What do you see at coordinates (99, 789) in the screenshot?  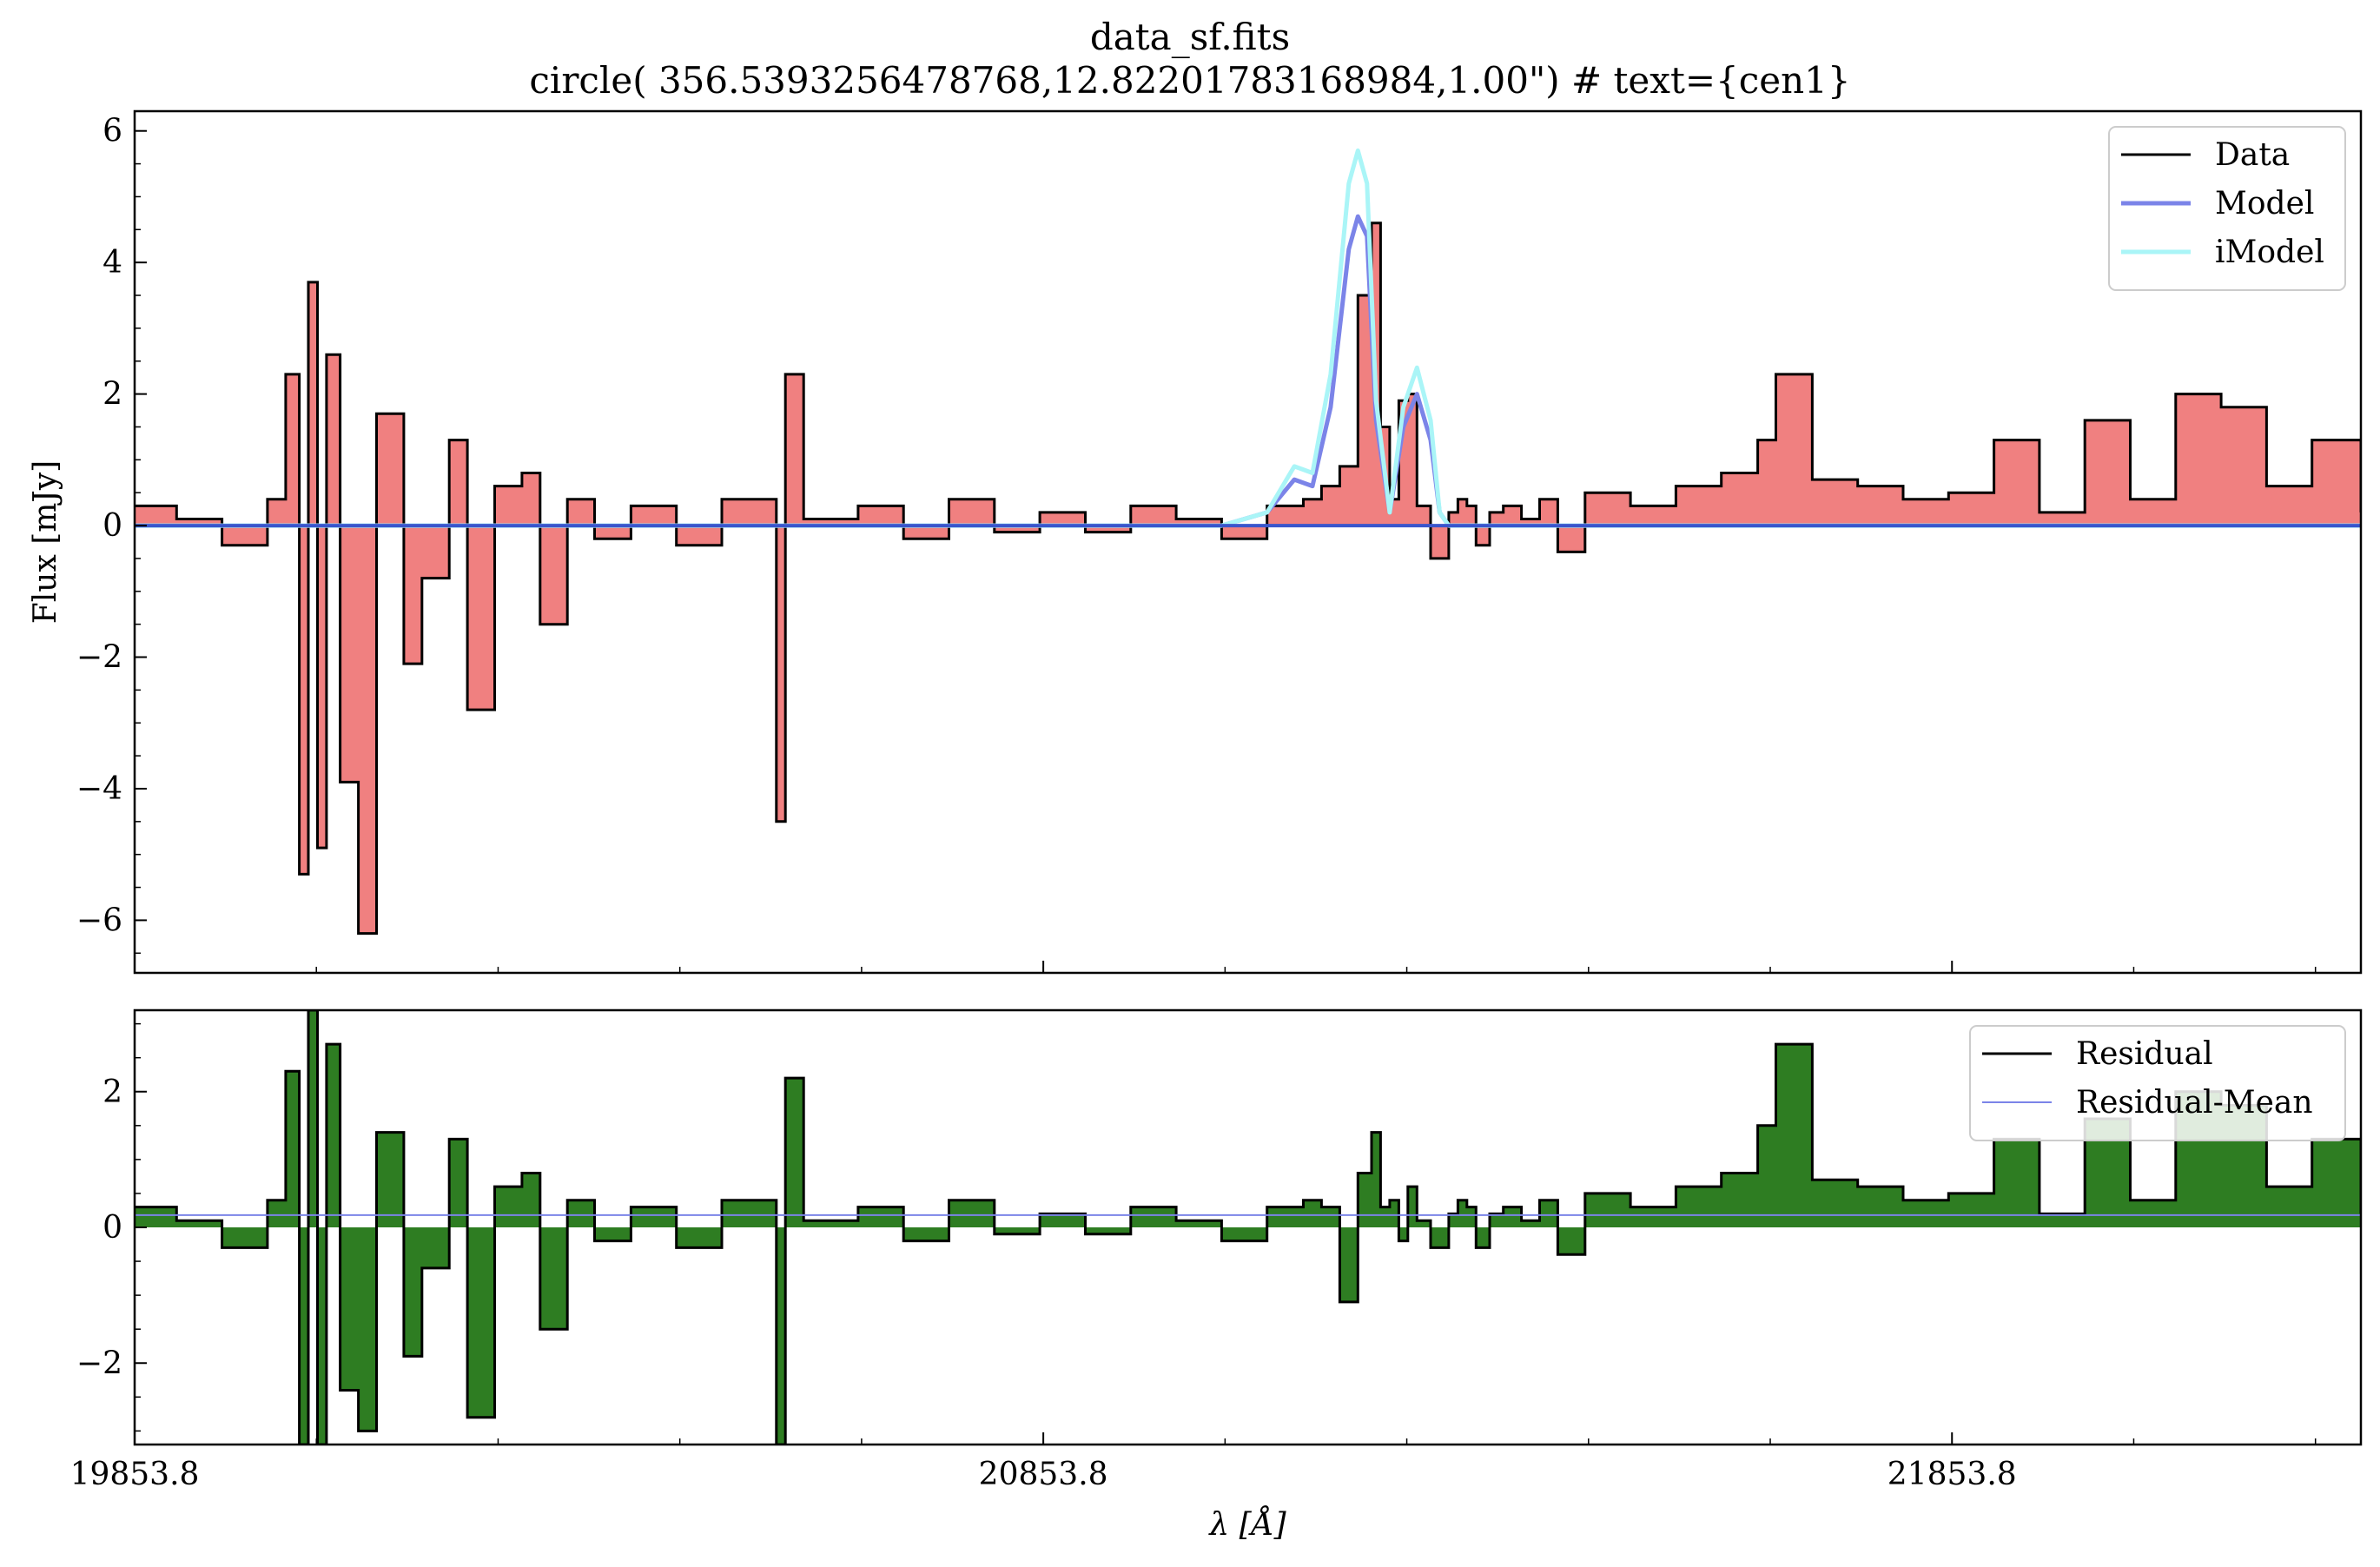 I see `y-tick-label: −4` at bounding box center [99, 789].